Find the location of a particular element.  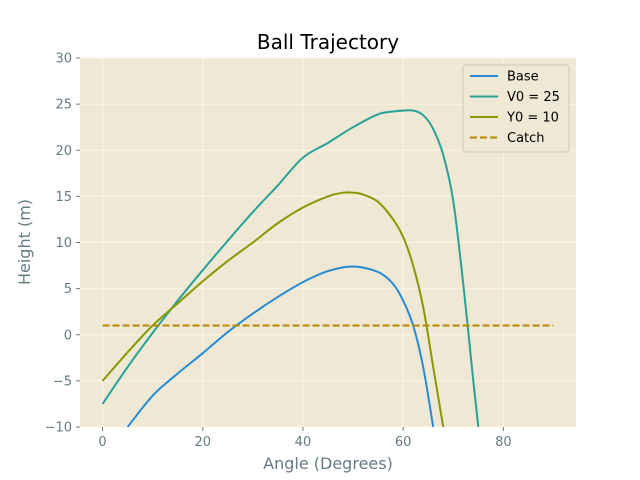

y-axis-ticks: −10 −5 0 5 10 15 20 25 30 is located at coordinates (62, 244).